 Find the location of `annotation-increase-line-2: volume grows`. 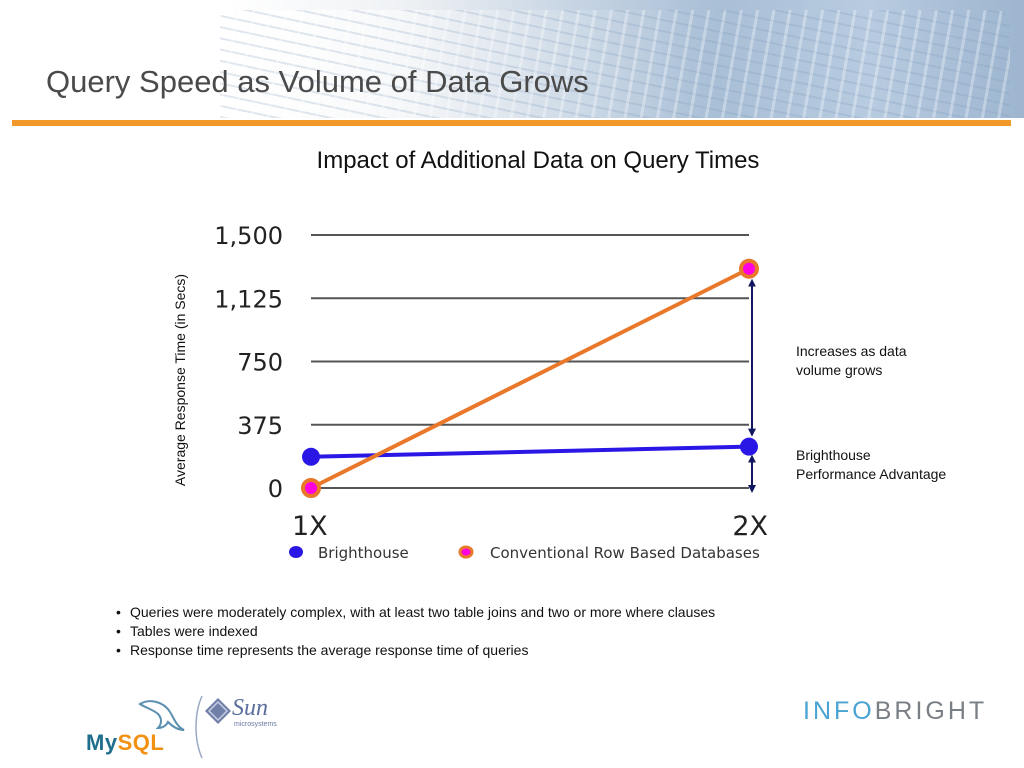

annotation-increase-line-2: volume grows is located at coordinates (839, 370).